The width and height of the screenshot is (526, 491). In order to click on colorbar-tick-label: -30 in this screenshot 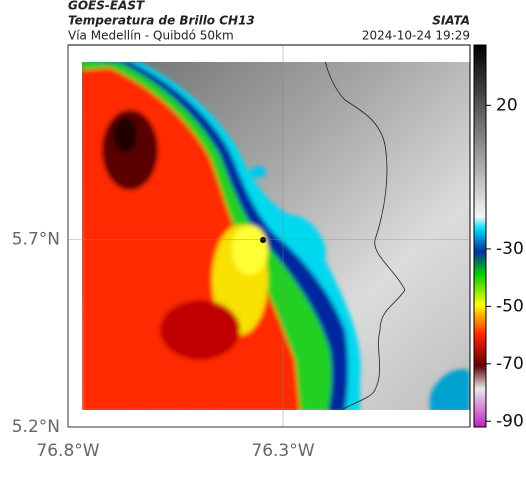, I will do `click(510, 249)`.